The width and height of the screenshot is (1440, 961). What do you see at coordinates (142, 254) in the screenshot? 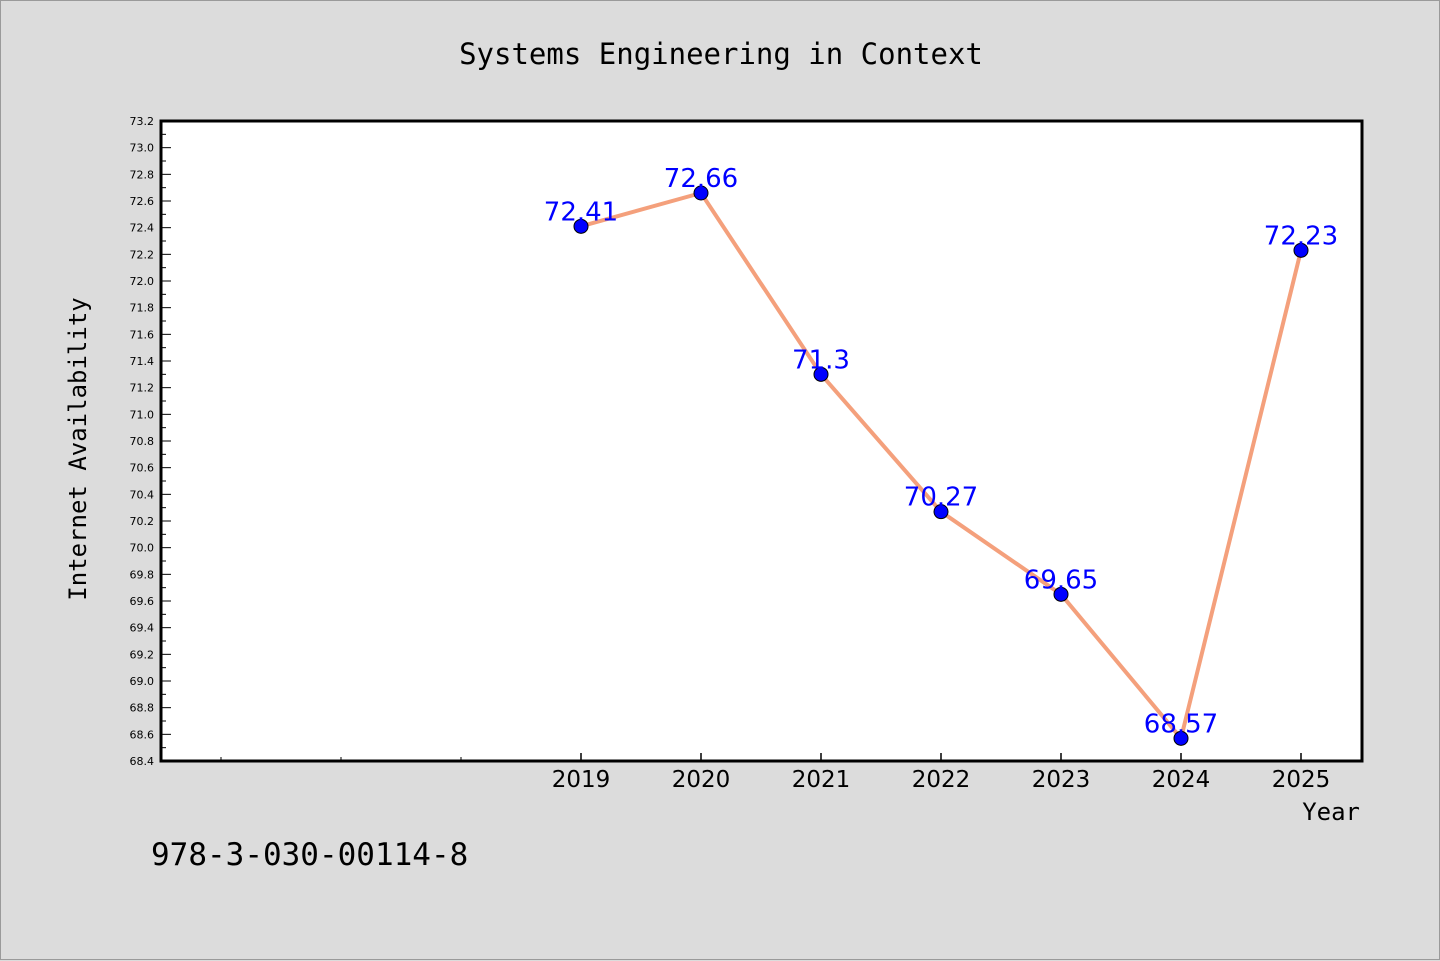
I see `y-tick-label: 72.2` at bounding box center [142, 254].